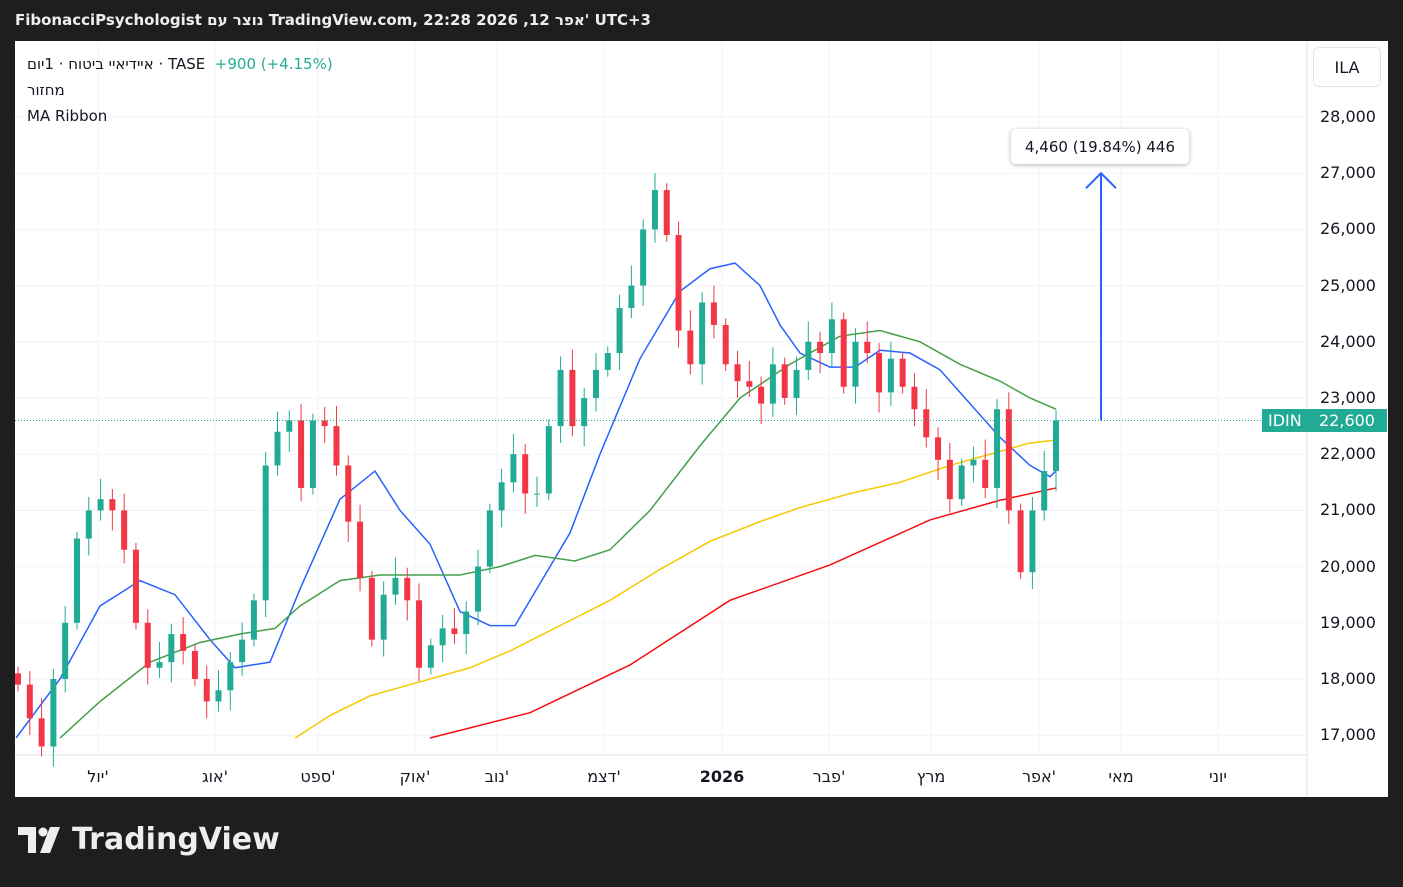 The height and width of the screenshot is (887, 1403). Describe the element at coordinates (39, 839) in the screenshot. I see `tradingview-logo-icon` at that location.